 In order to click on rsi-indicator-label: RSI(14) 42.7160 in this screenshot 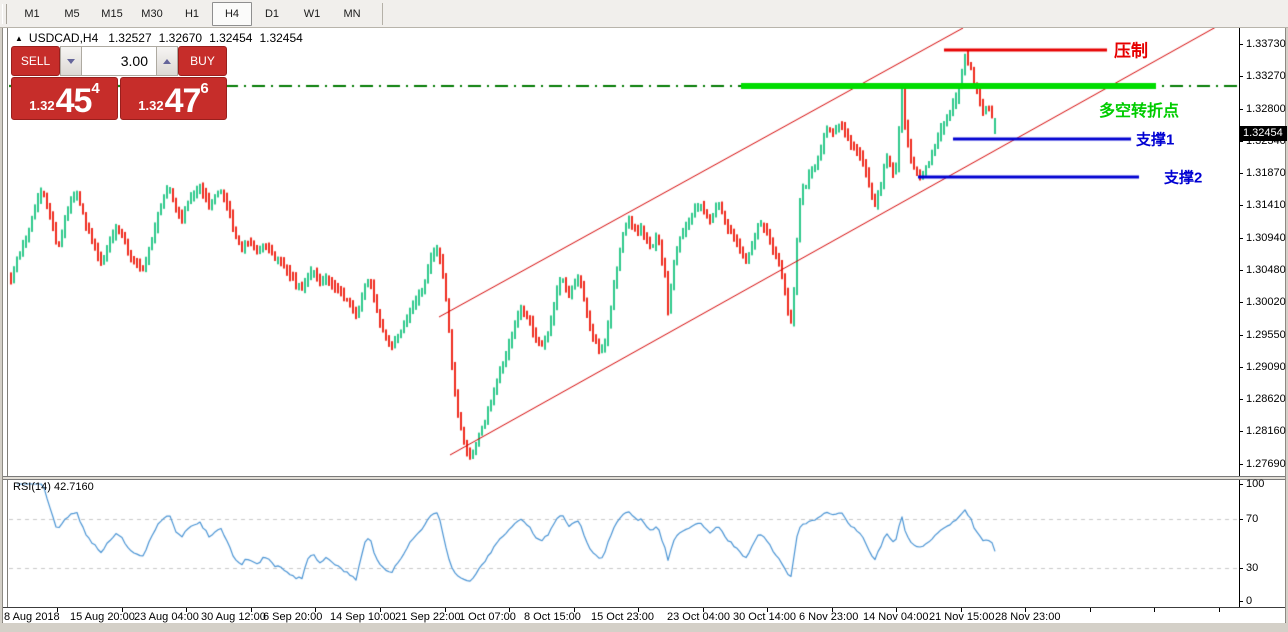, I will do `click(53, 487)`.